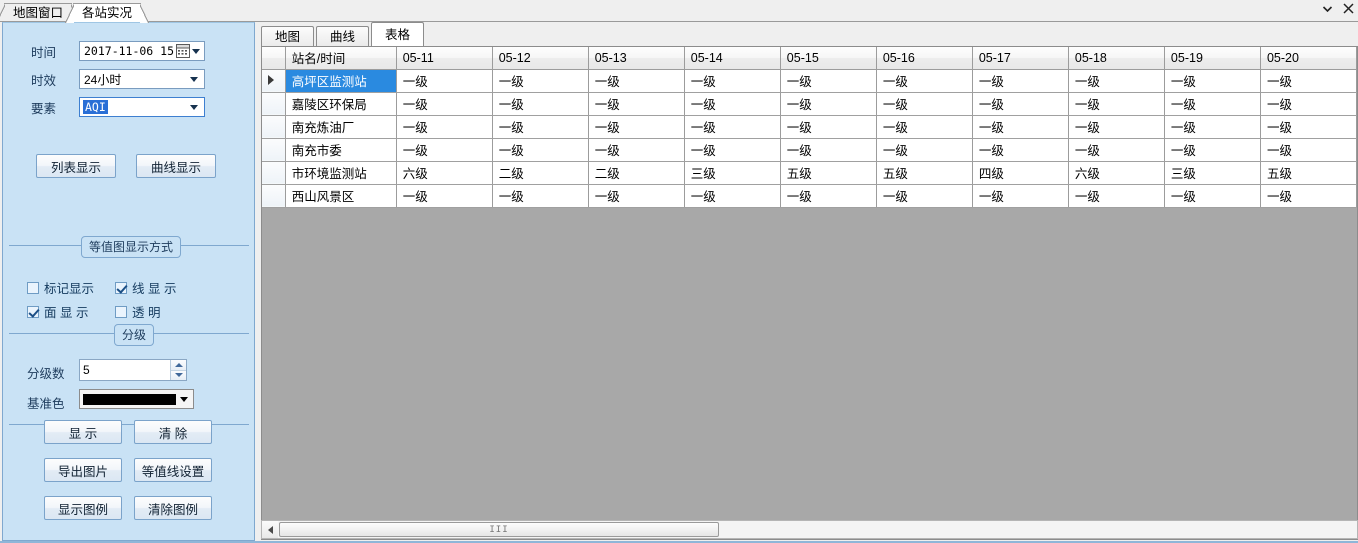 Image resolution: width=1358 pixels, height=543 pixels. I want to click on spinner-down-icon, so click(178, 375).